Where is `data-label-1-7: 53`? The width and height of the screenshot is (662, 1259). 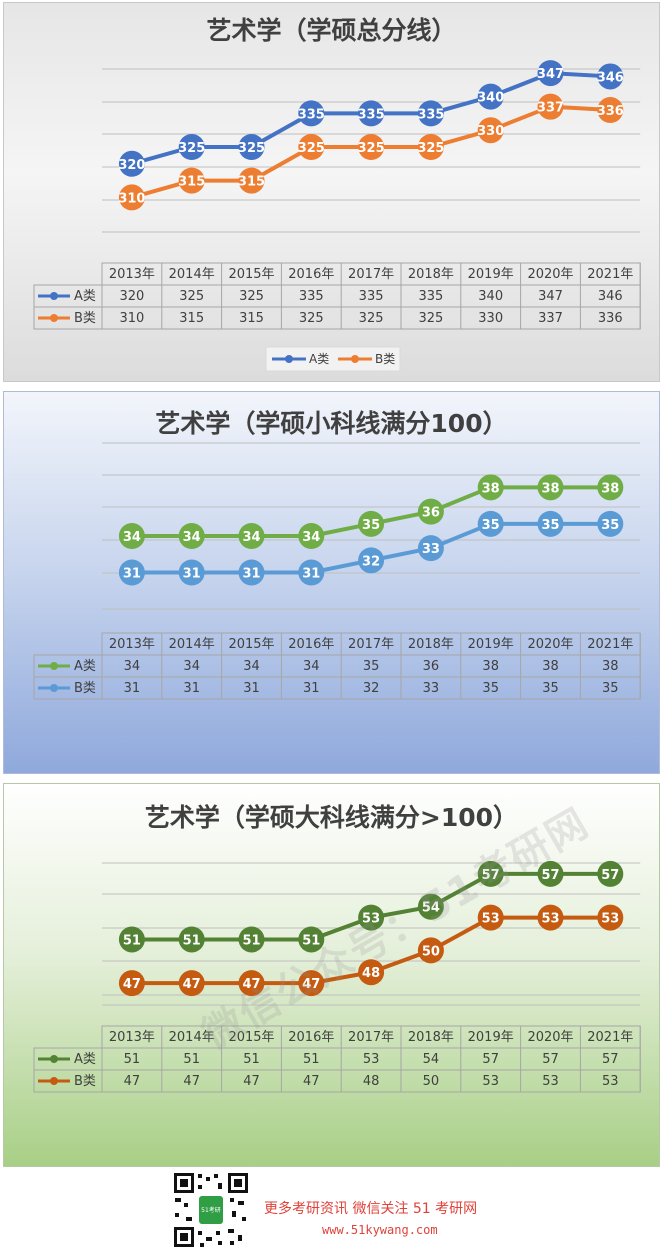 data-label-1-7: 53 is located at coordinates (550, 919).